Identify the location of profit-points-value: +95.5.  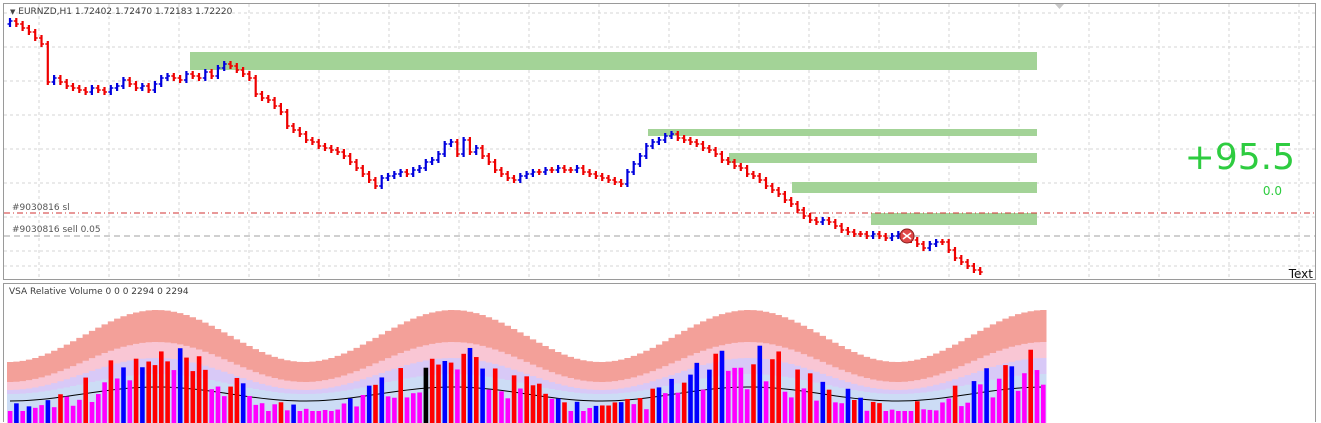
(1239, 157).